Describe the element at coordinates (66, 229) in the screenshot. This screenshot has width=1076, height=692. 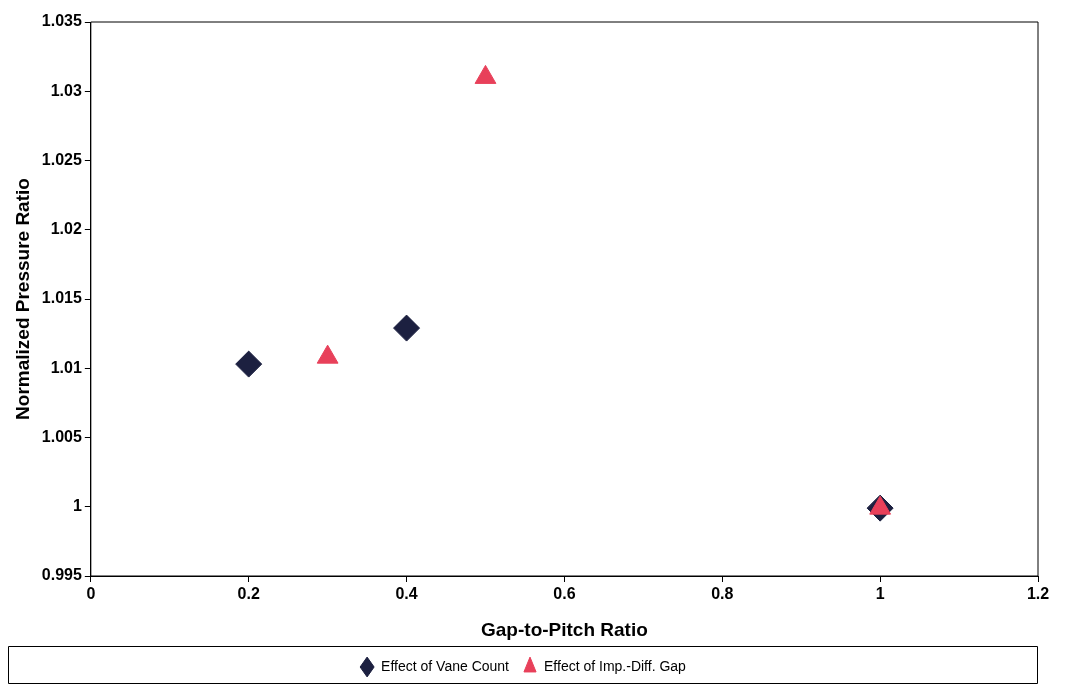
I see `y-tick-label: 1.02` at that location.